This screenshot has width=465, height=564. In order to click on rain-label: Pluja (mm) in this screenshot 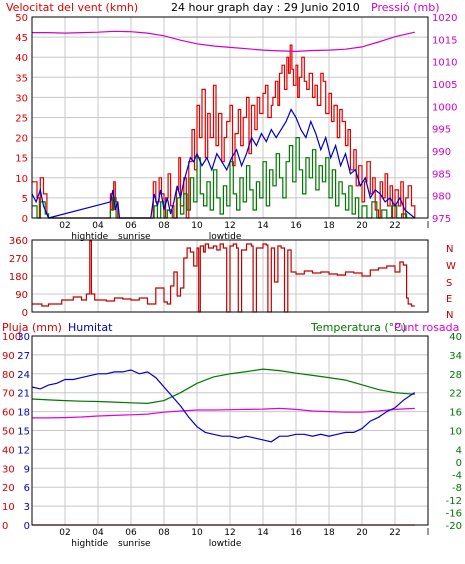, I will do `click(32, 327)`.